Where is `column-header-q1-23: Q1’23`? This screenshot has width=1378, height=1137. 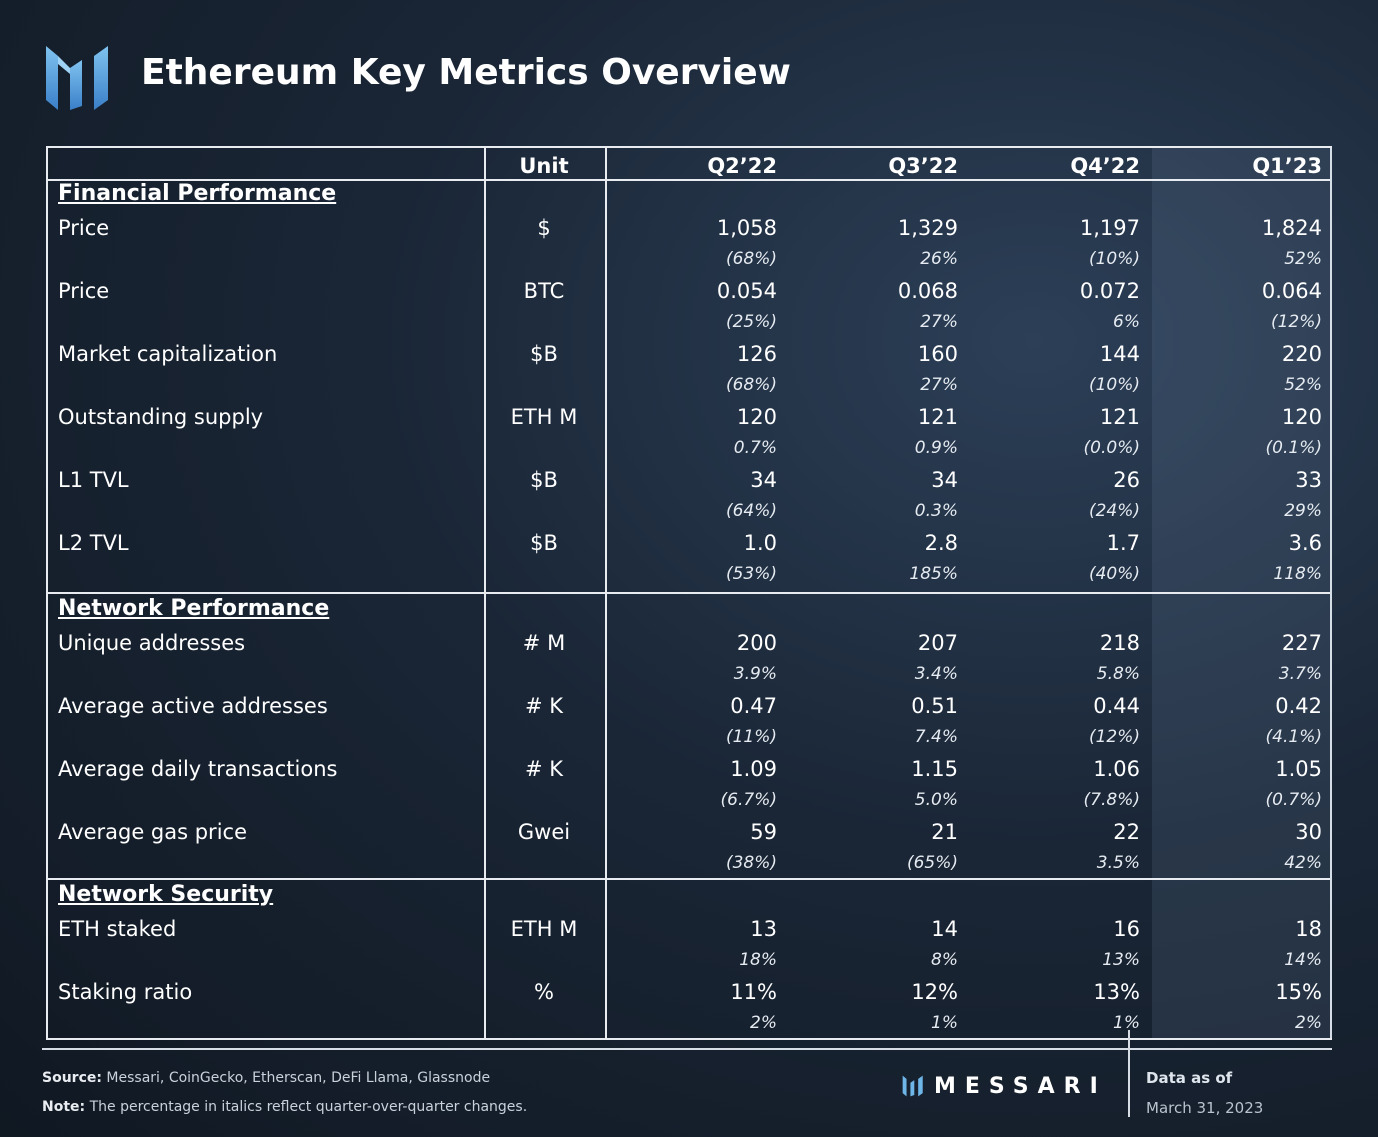 column-header-q1-23: Q1’23 is located at coordinates (1287, 166).